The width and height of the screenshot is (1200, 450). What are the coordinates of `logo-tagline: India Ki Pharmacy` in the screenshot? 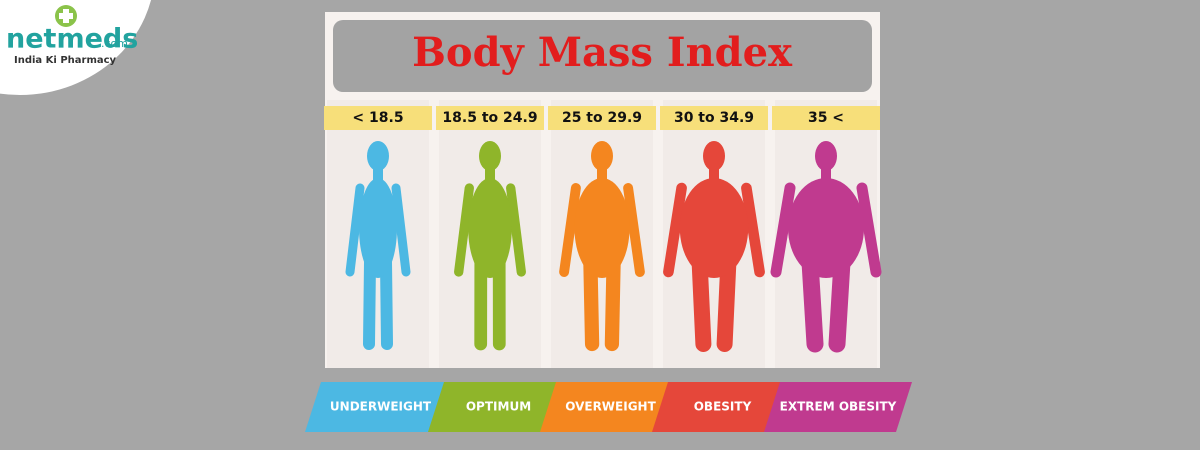 It's located at (65, 60).